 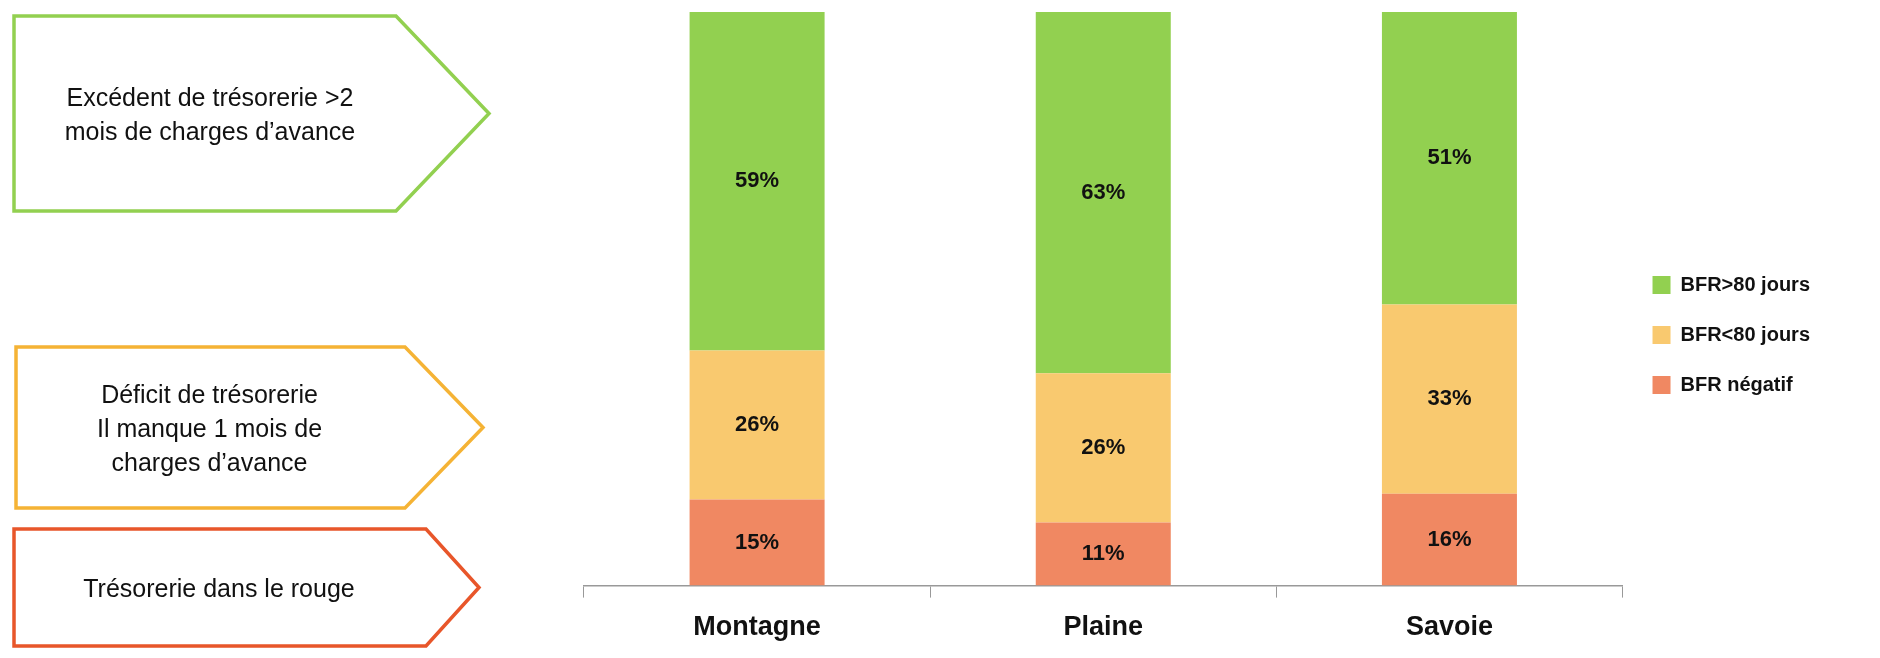 What do you see at coordinates (1737, 383) in the screenshot?
I see `legend-label: BFR négatif` at bounding box center [1737, 383].